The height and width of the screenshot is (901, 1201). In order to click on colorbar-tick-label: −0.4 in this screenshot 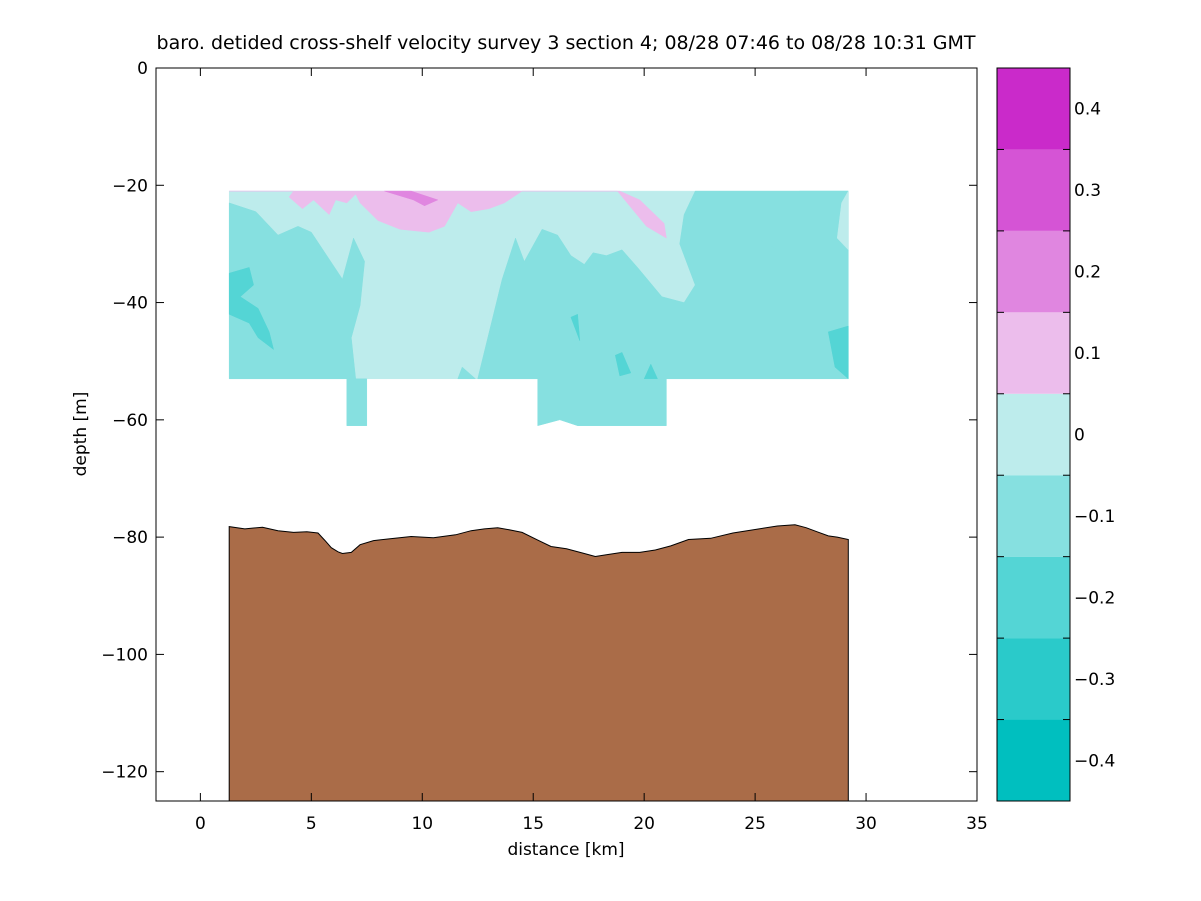, I will do `click(1094, 761)`.